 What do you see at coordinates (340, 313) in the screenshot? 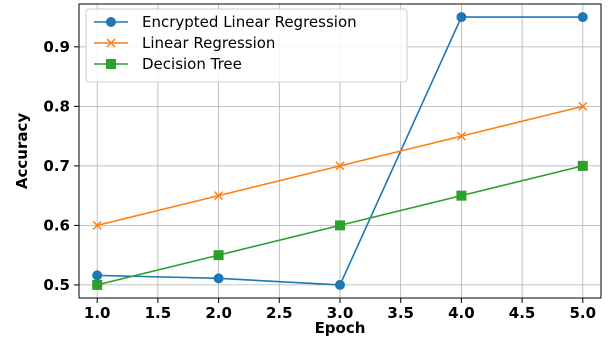
I see `x-tick-label: 3.0` at bounding box center [340, 313].